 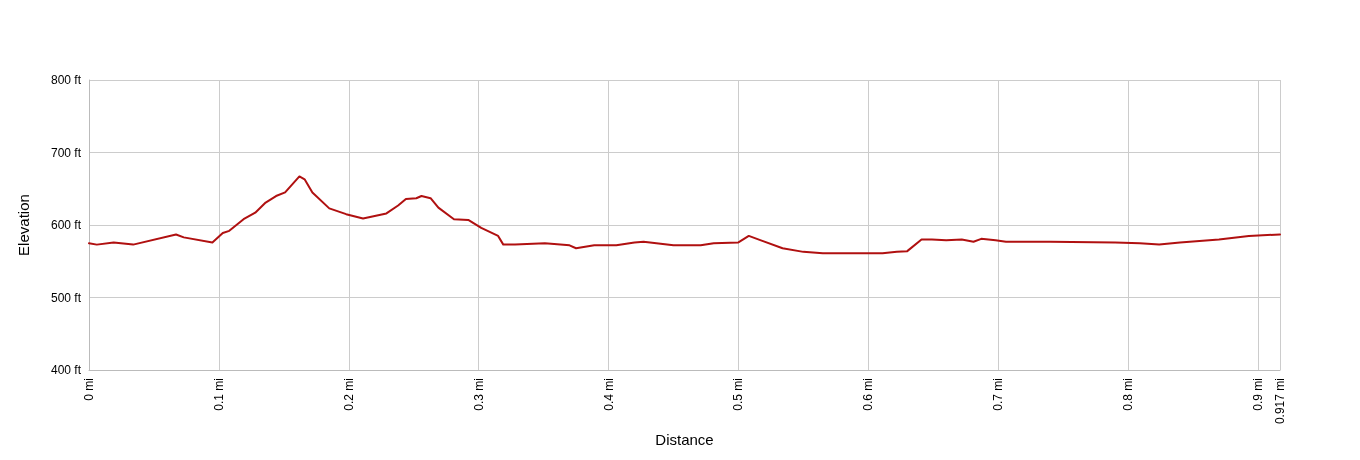 What do you see at coordinates (738, 394) in the screenshot?
I see `x-tick-label: 0.5 mi` at bounding box center [738, 394].